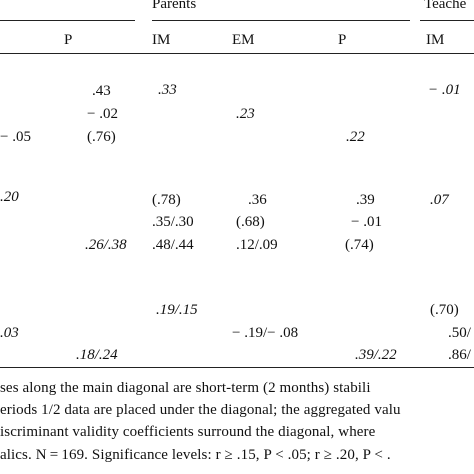 The width and height of the screenshot is (474, 474). What do you see at coordinates (243, 40) in the screenshot?
I see `col-header-em: EM` at bounding box center [243, 40].